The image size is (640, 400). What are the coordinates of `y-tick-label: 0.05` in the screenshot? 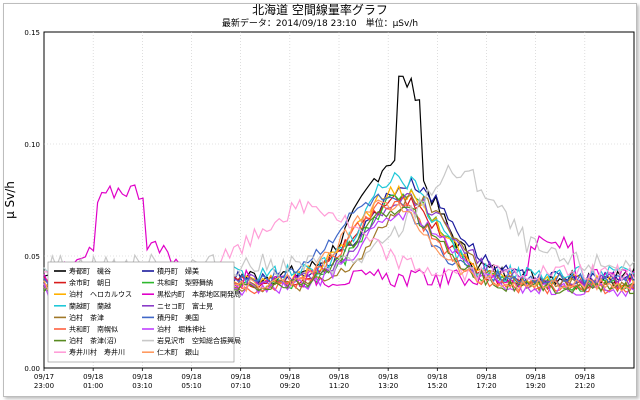 It's located at (32, 257).